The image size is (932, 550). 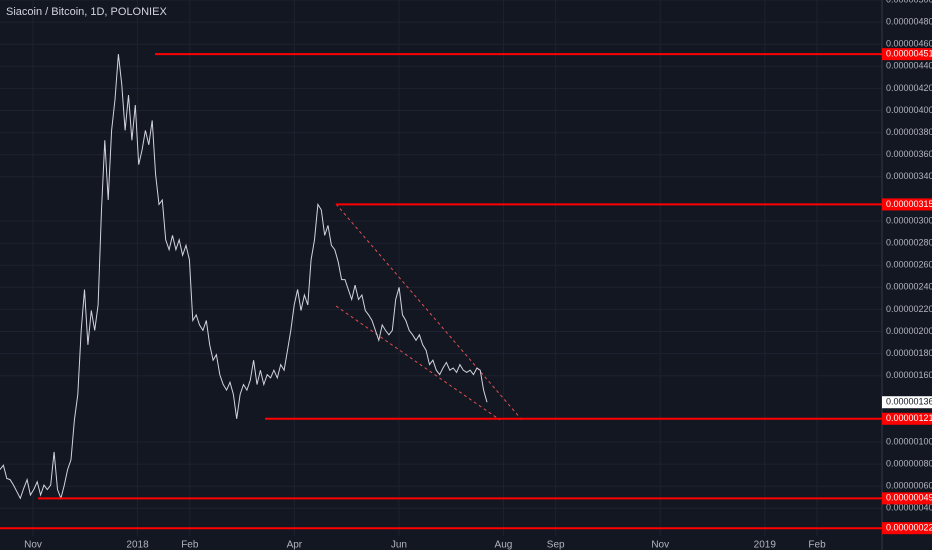 I want to click on y-tick-label: 0.00000340, so click(x=909, y=176).